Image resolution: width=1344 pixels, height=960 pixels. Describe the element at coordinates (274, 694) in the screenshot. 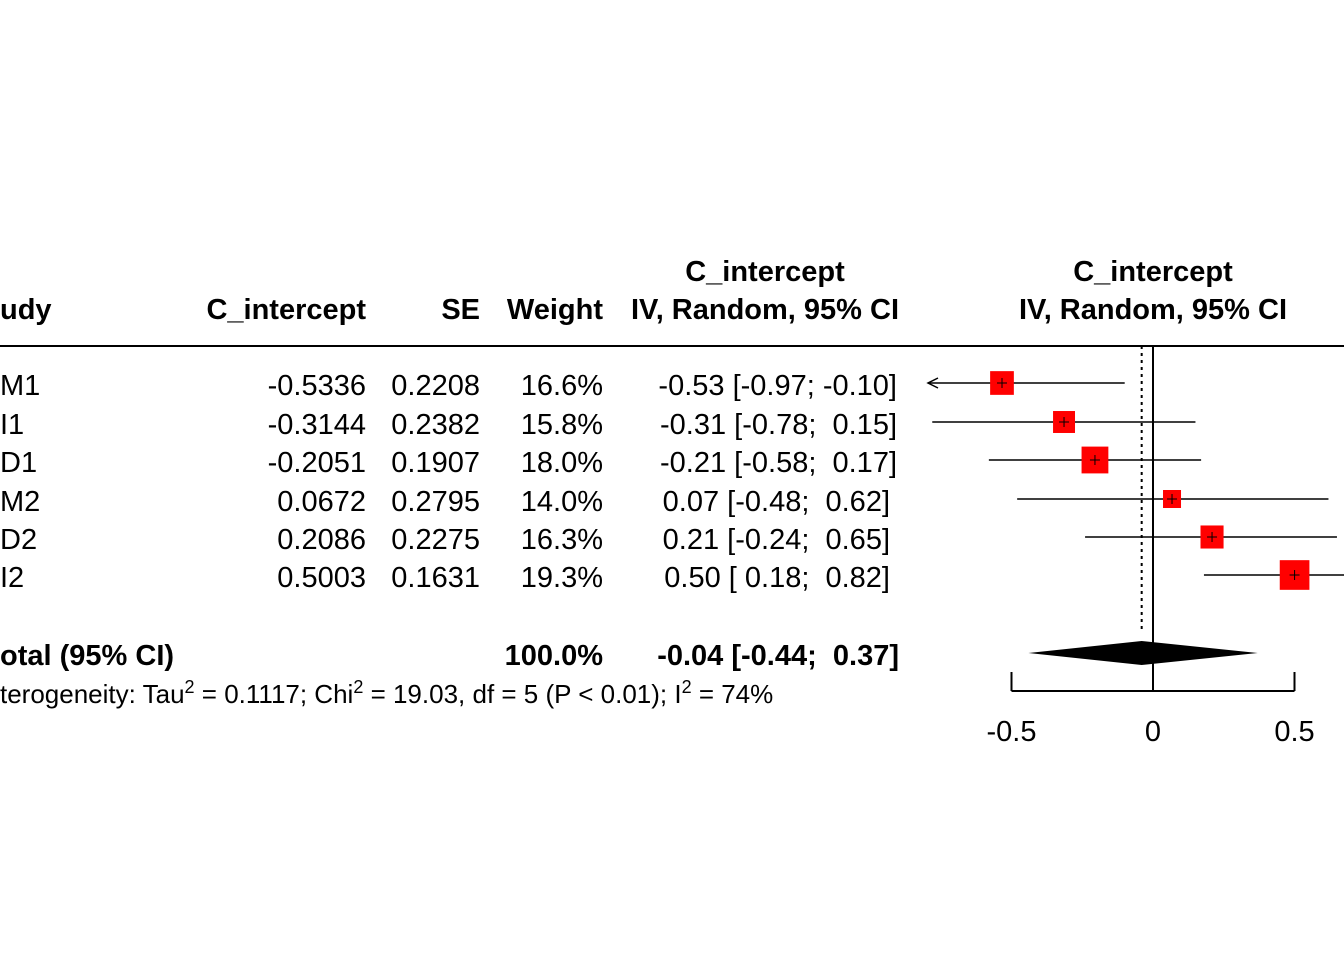

I see `tau-value: = 0.1117; Chi` at that location.